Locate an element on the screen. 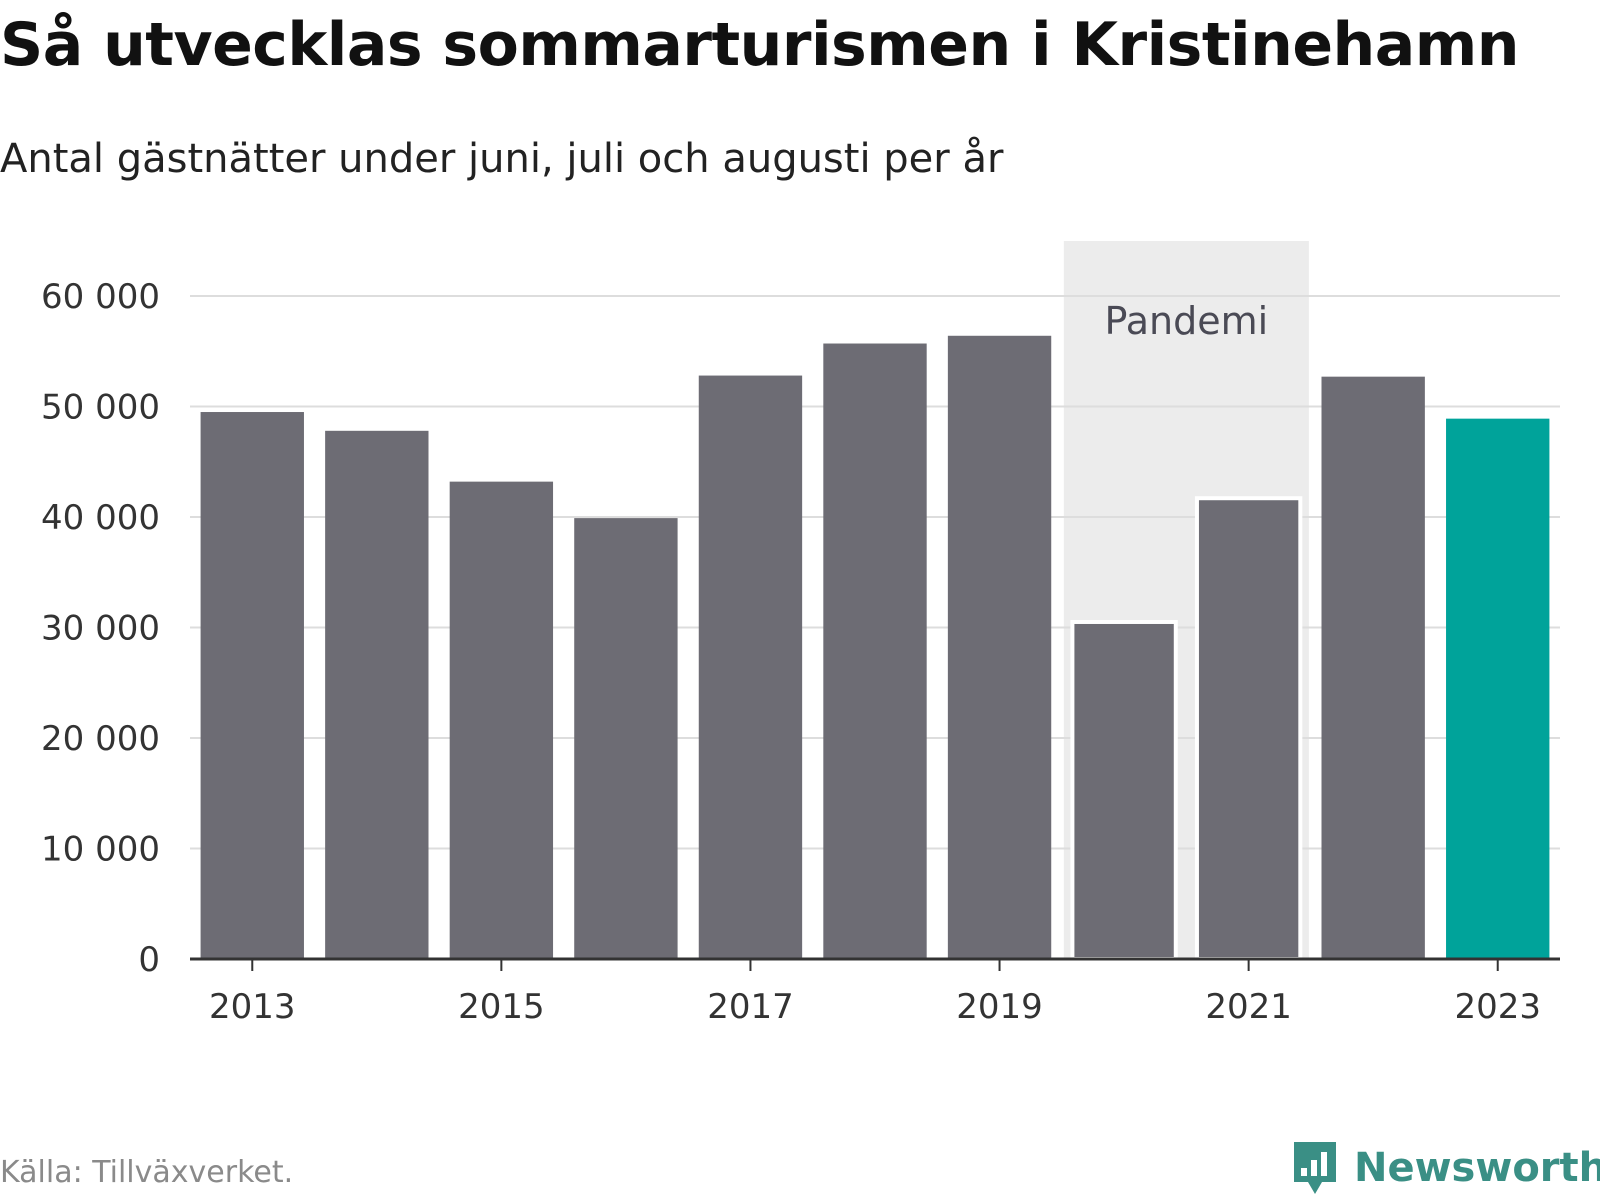 The height and width of the screenshot is (1200, 1600). bar-chart-speech-bubble-icon is located at coordinates (1315, 1168).